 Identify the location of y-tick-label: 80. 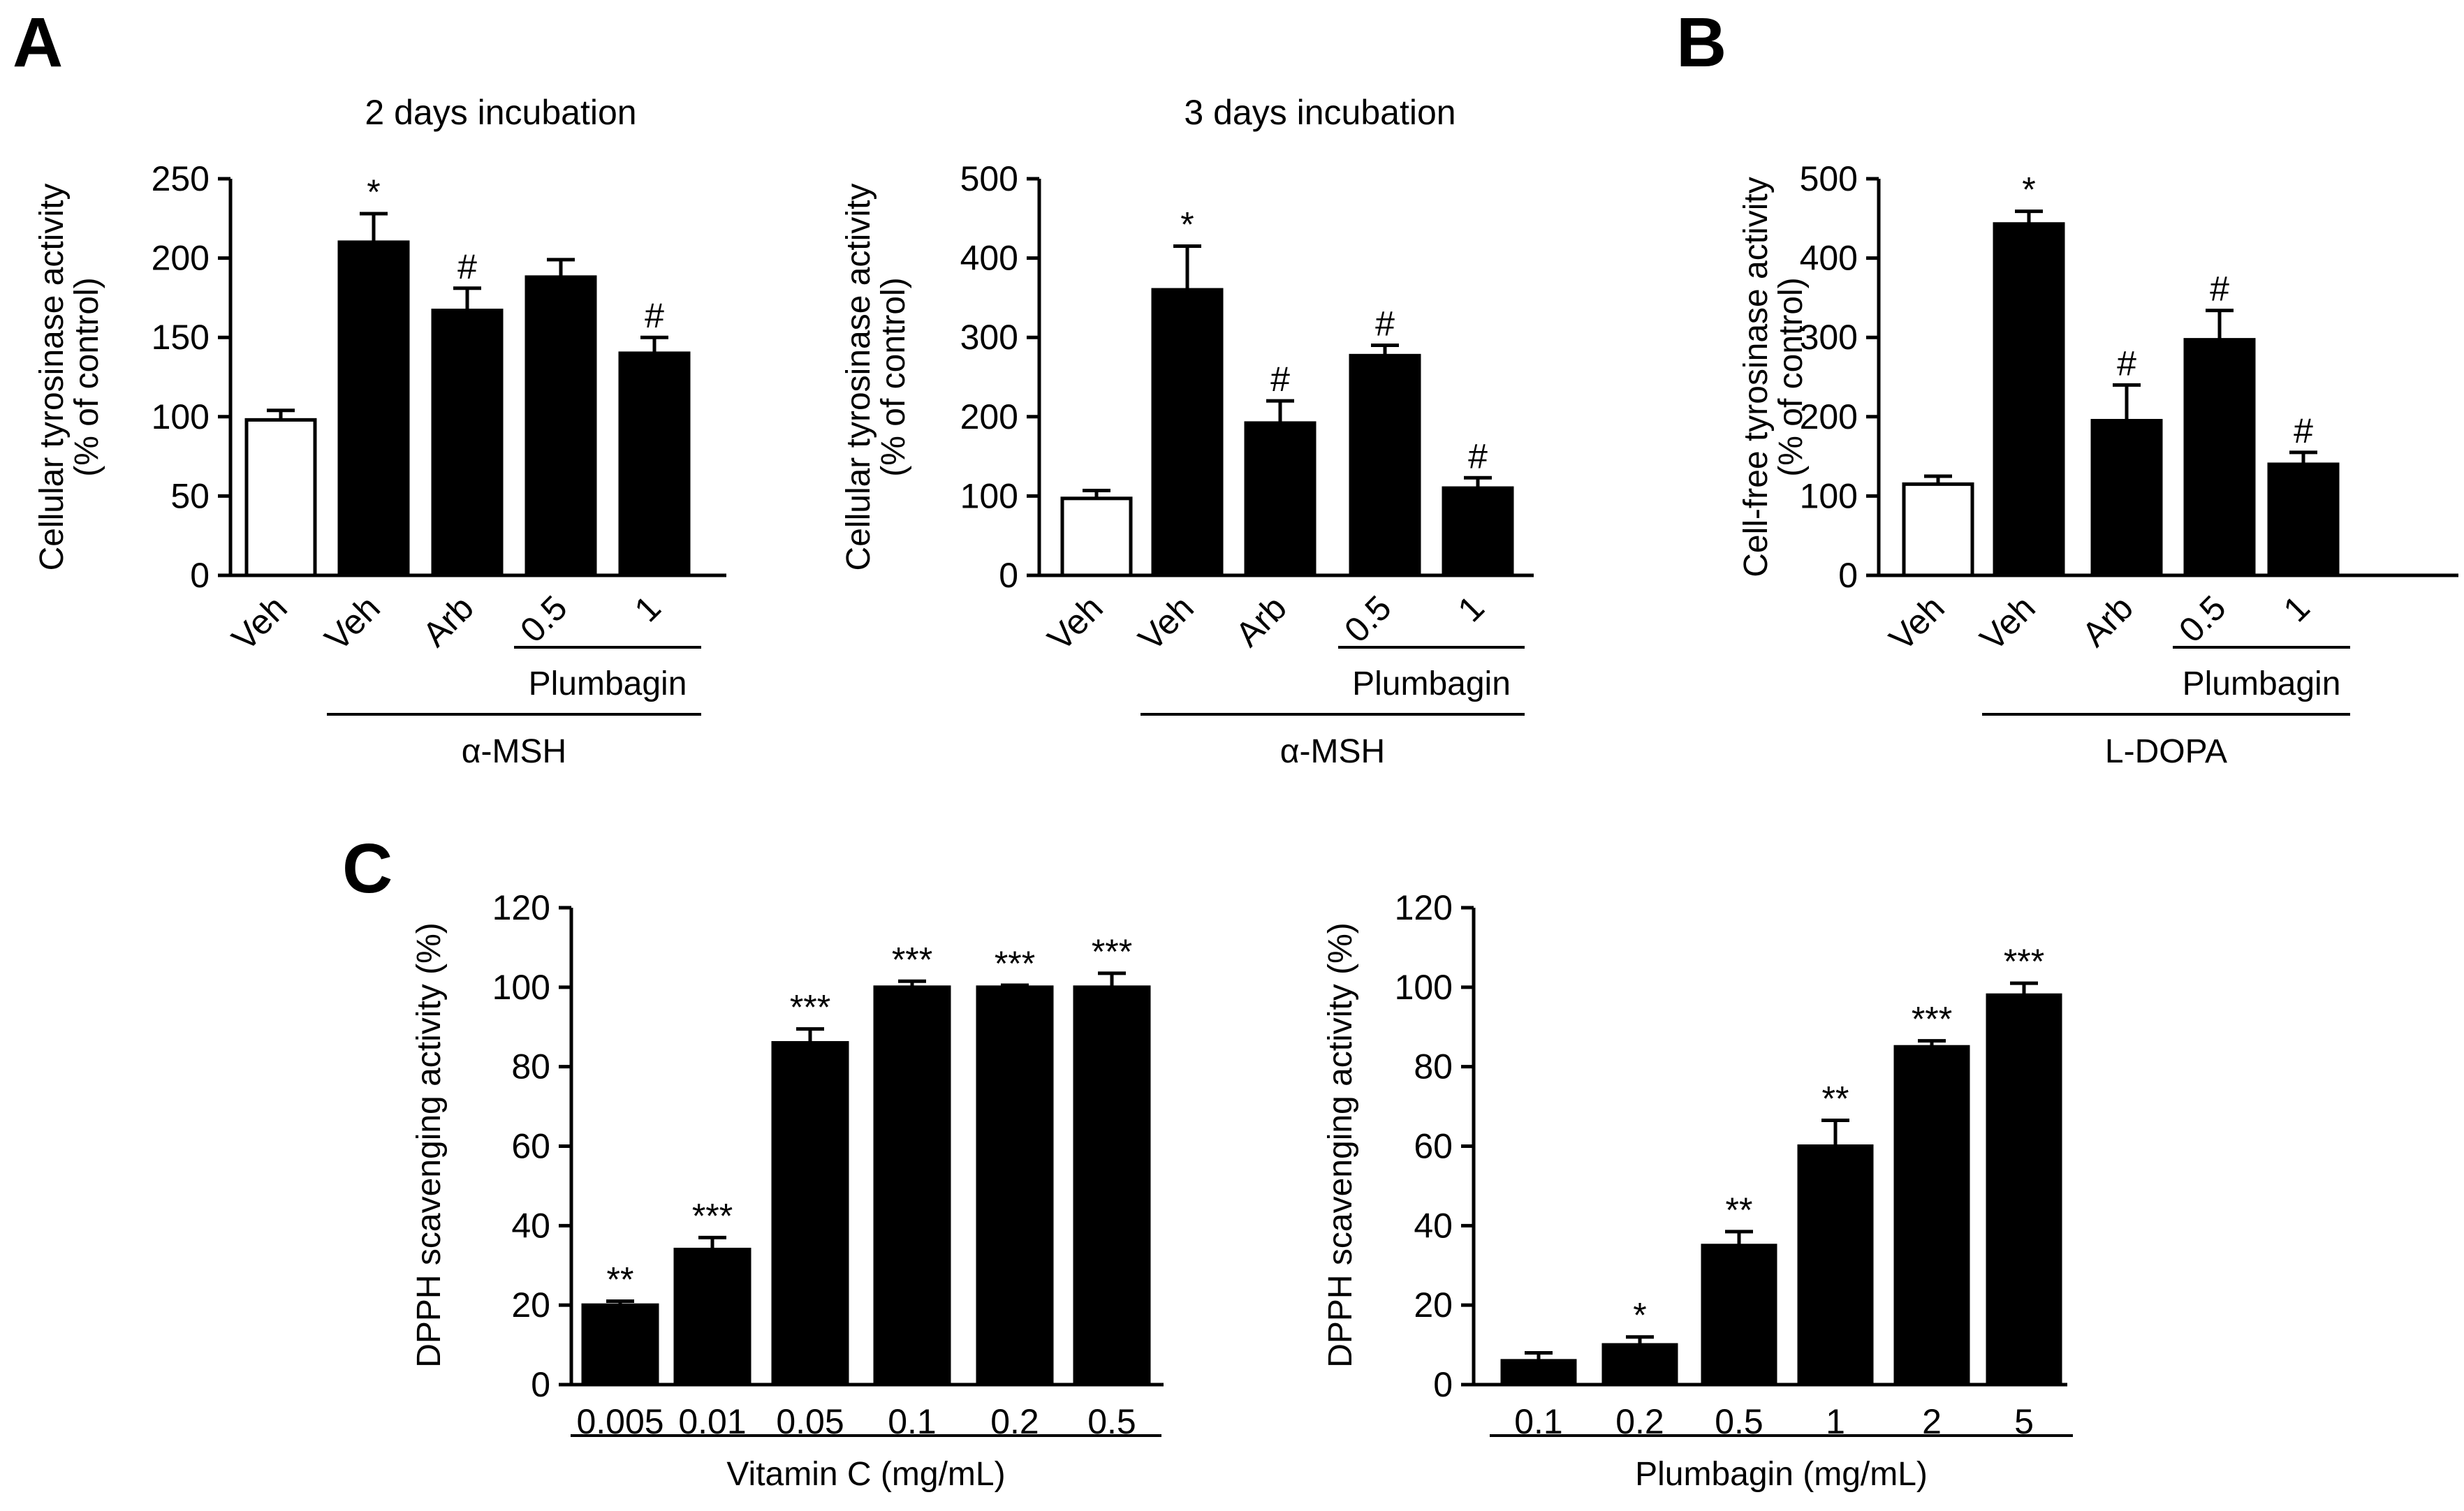
(530, 1066).